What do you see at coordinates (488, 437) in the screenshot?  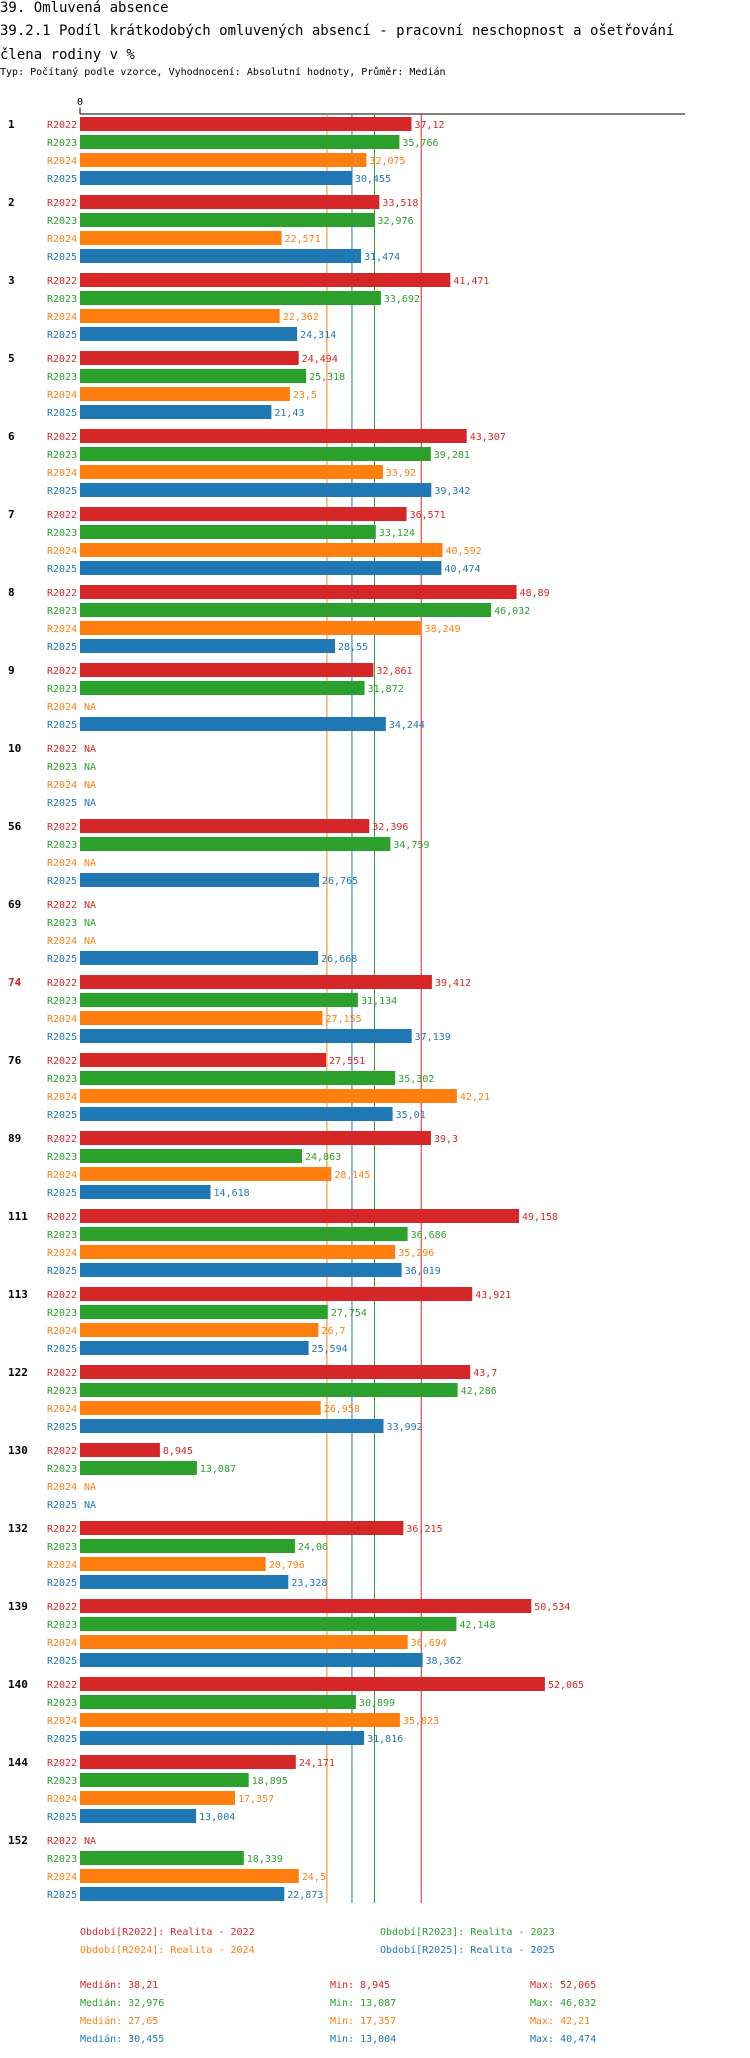 I see `bar-value-label: 43,307` at bounding box center [488, 437].